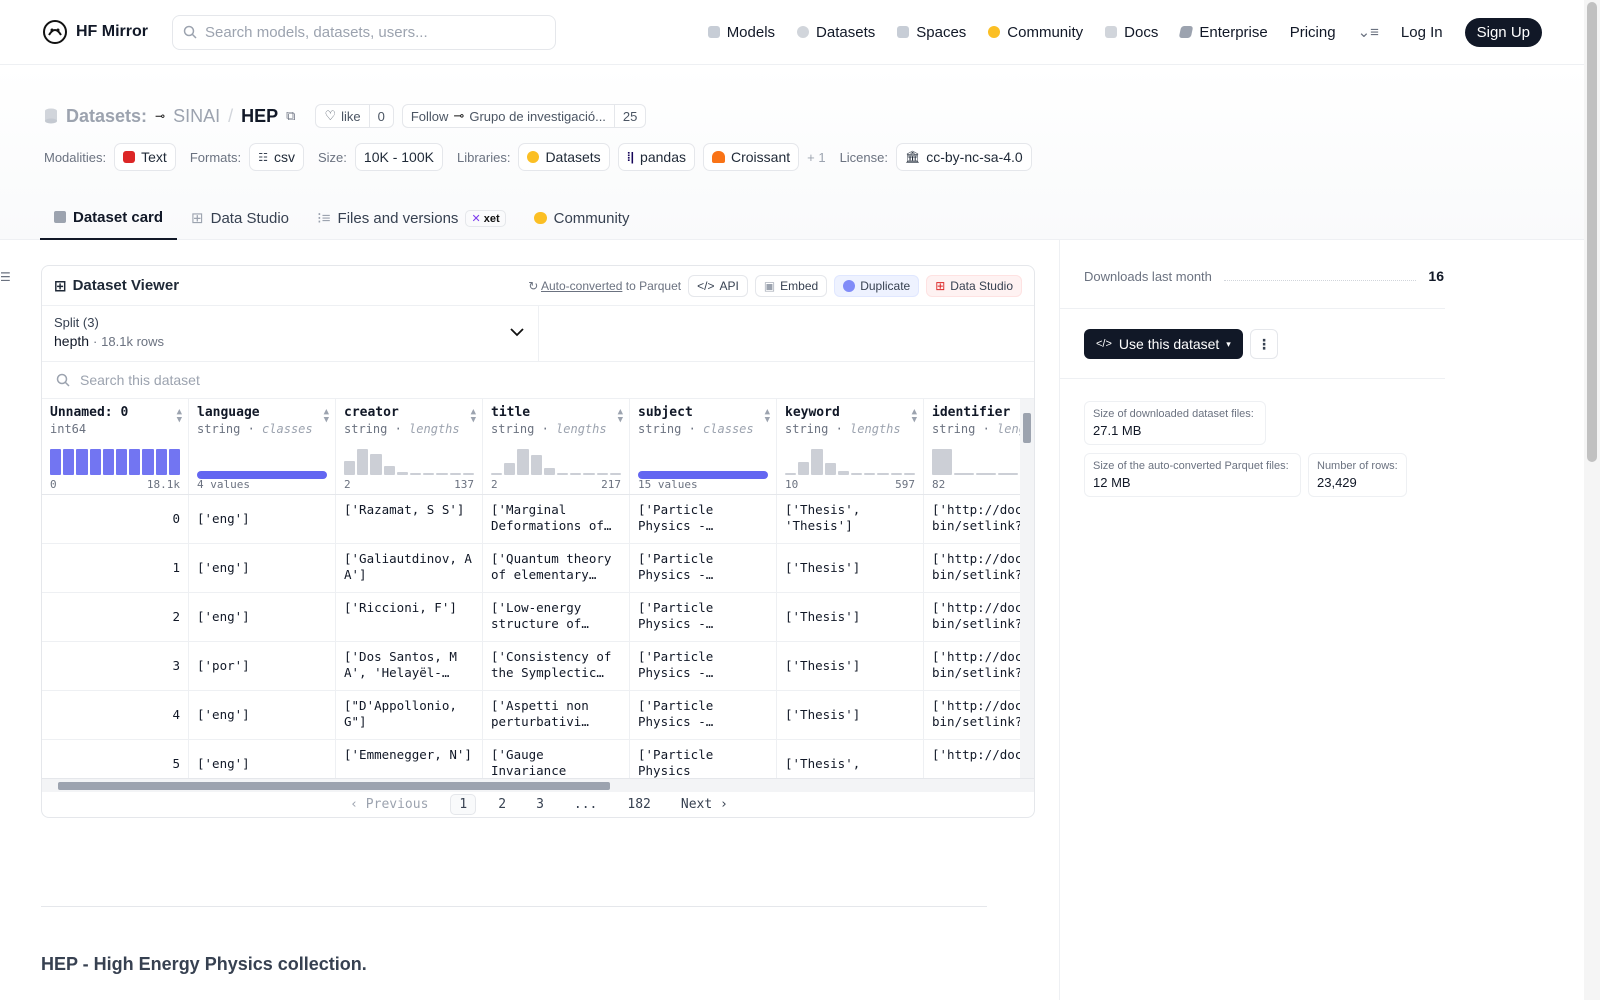 This screenshot has width=1600, height=1000. I want to click on column-header-language: language string · classes ▲ ▼ 4 values, so click(262, 446).